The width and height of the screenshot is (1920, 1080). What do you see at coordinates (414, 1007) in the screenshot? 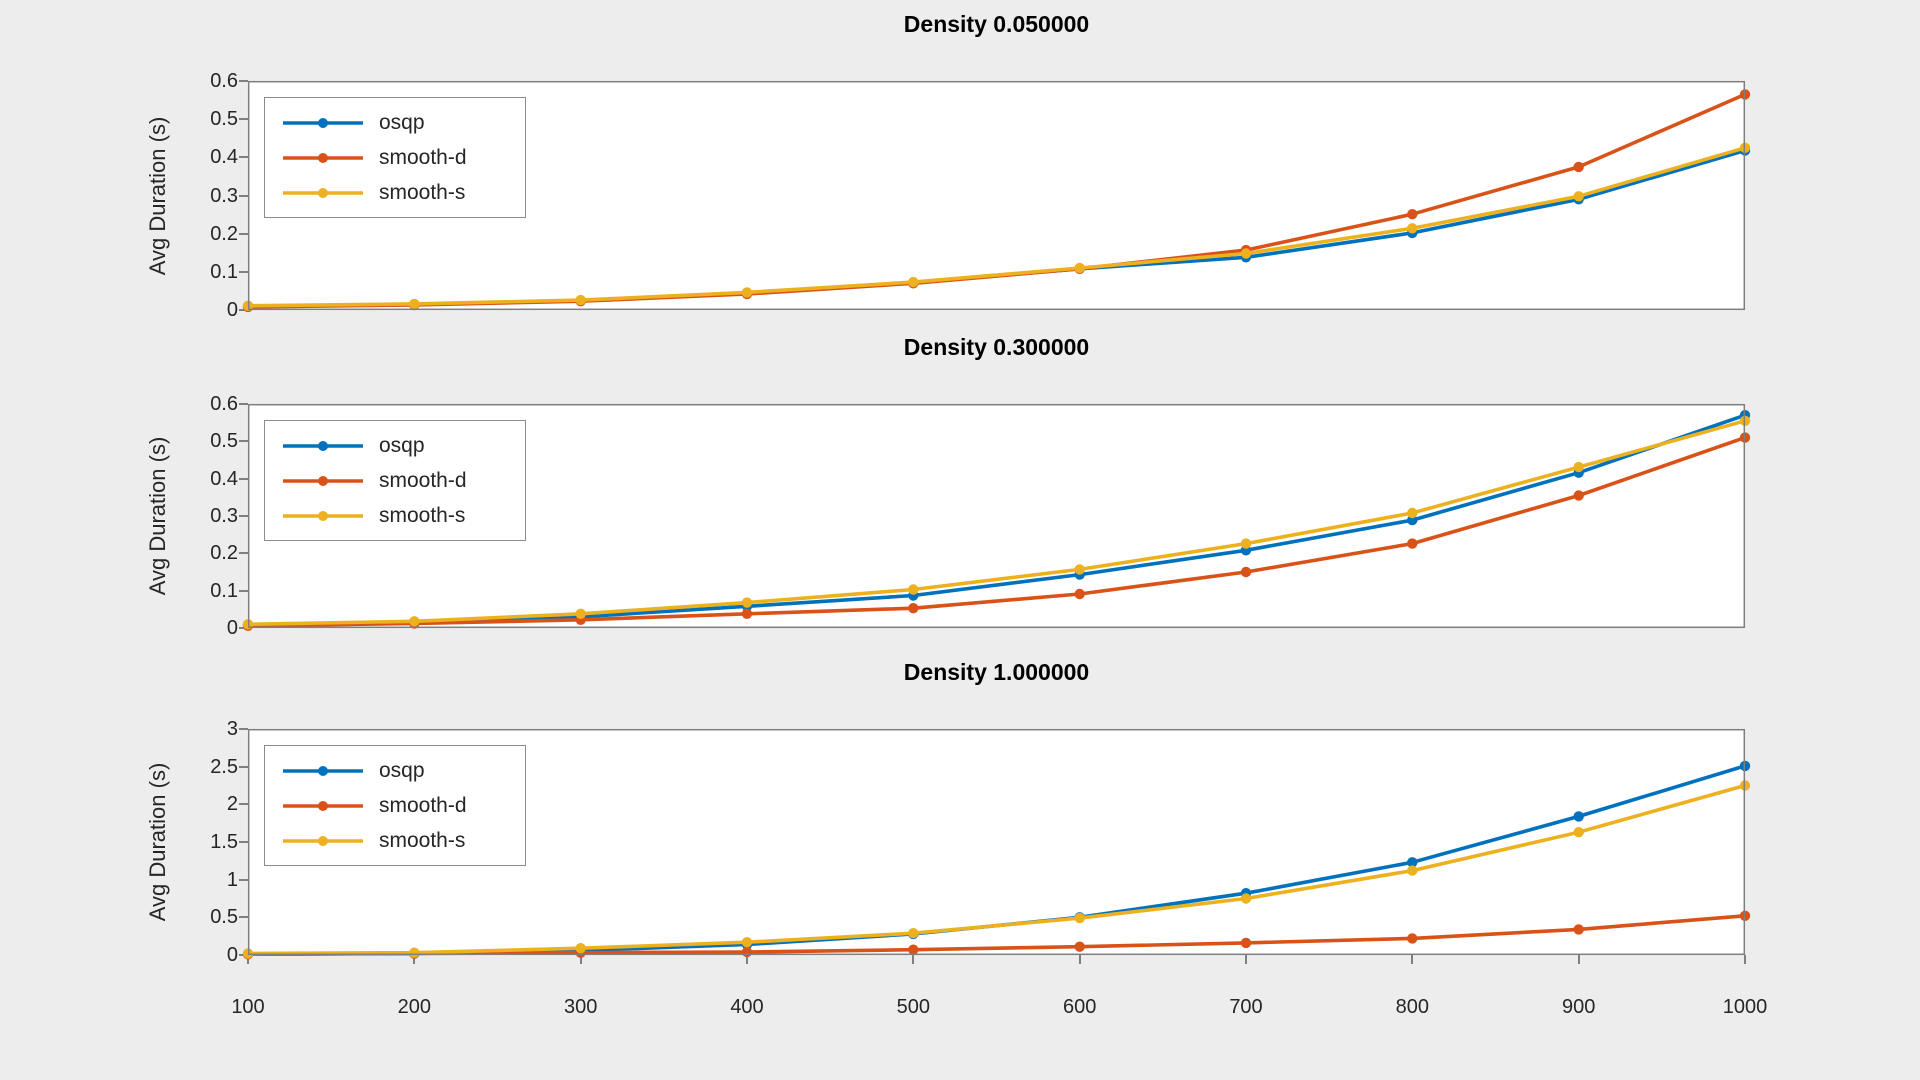
I see `x-tick-label: 200` at bounding box center [414, 1007].